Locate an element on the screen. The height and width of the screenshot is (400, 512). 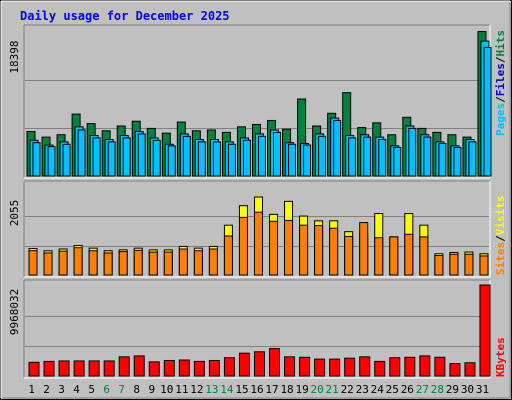
x-label-day-8: 8 is located at coordinates (136, 389).